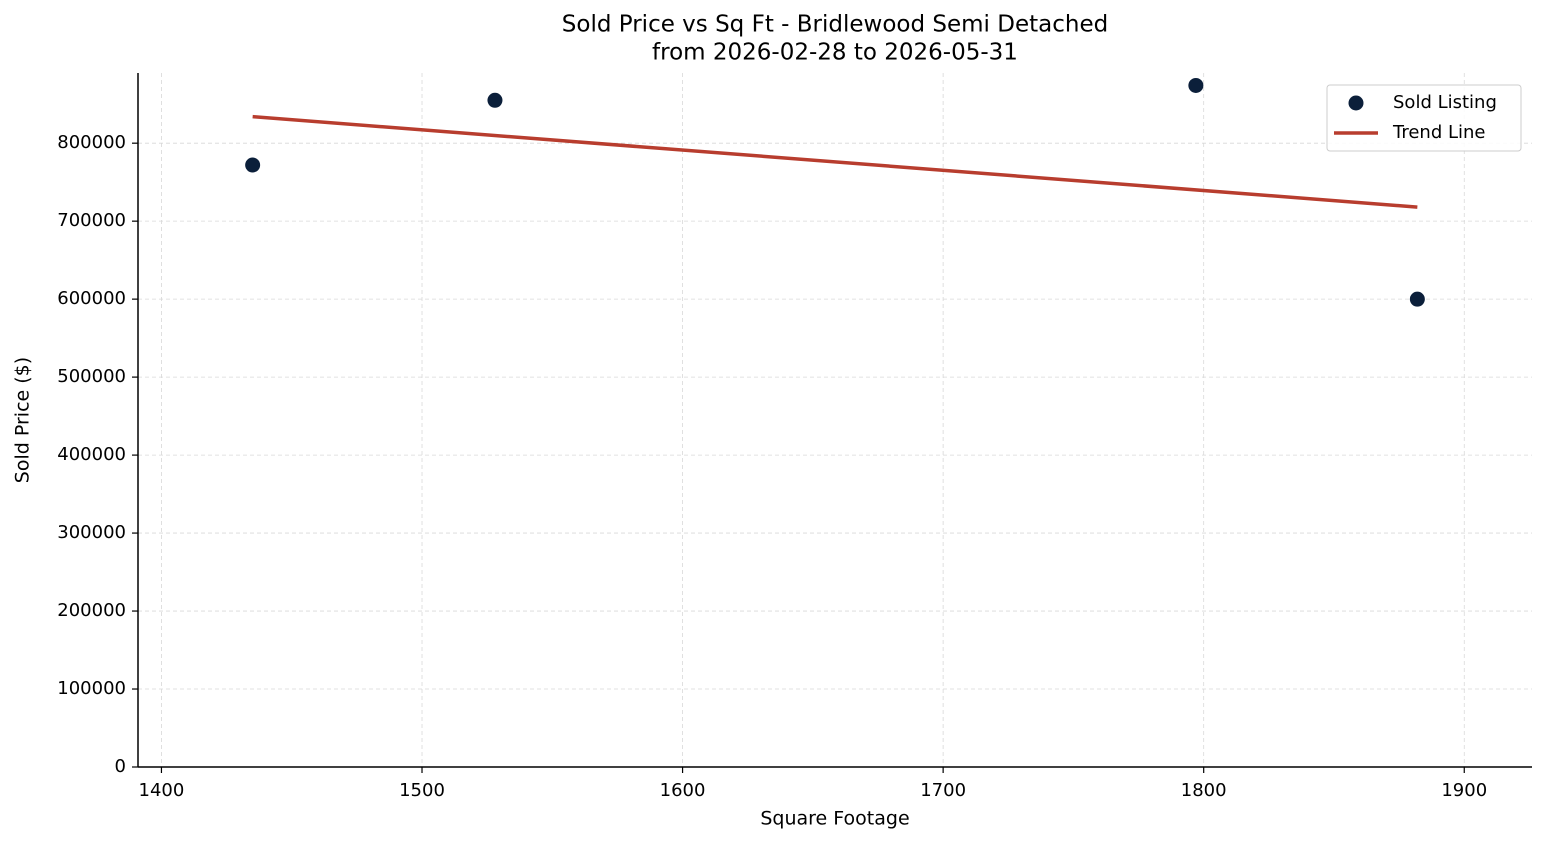 This screenshot has width=1547, height=845. I want to click on x-tick-label: 1800, so click(1204, 790).